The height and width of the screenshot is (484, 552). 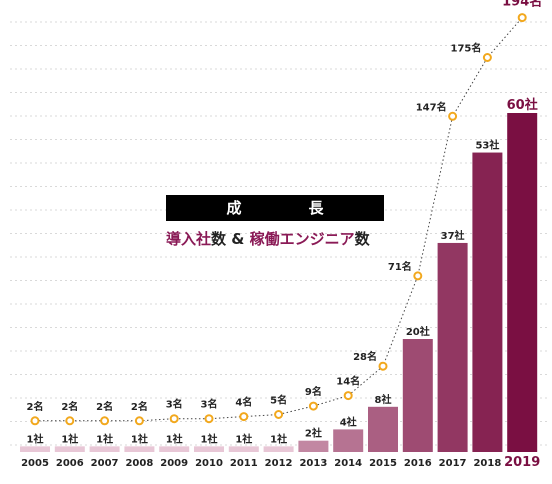 What do you see at coordinates (487, 463) in the screenshot?
I see `x-tick-label: 2018` at bounding box center [487, 463].